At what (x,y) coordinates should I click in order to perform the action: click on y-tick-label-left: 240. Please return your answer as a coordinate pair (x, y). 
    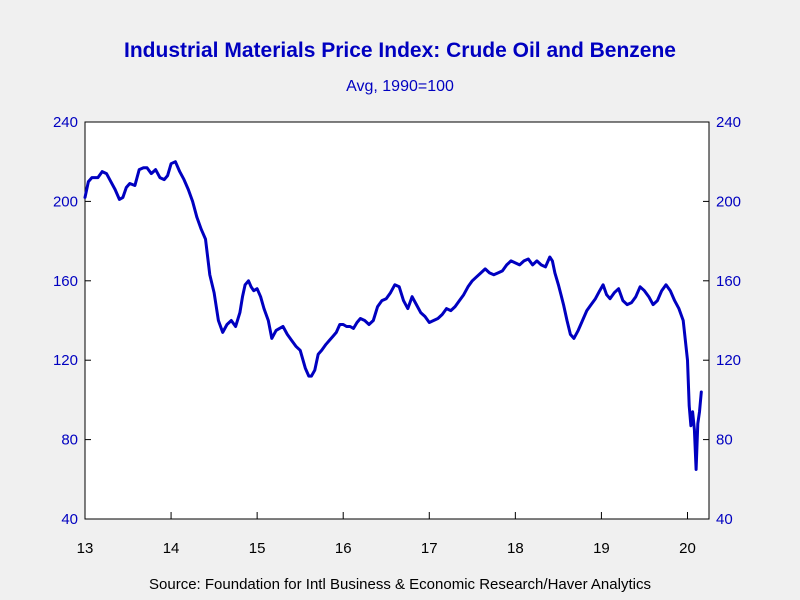
    Looking at the image, I should click on (65, 122).